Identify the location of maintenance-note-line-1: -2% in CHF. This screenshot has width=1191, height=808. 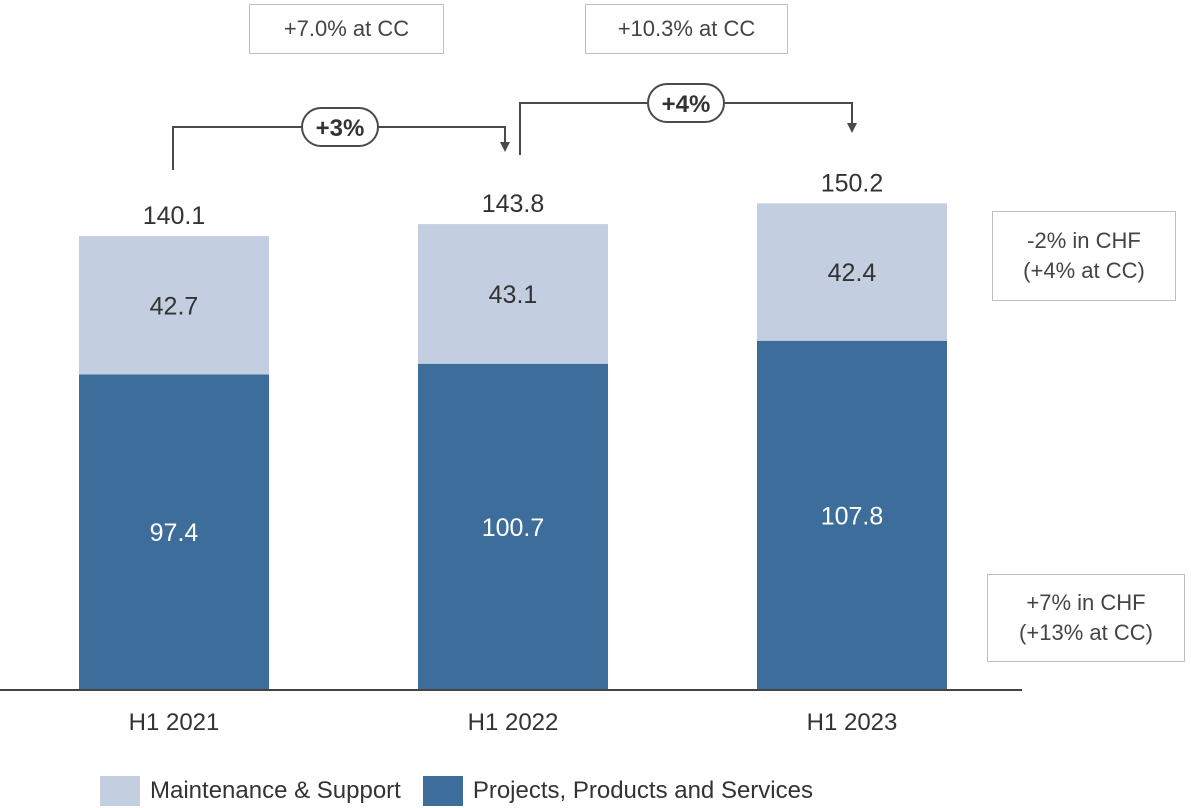
(1084, 240).